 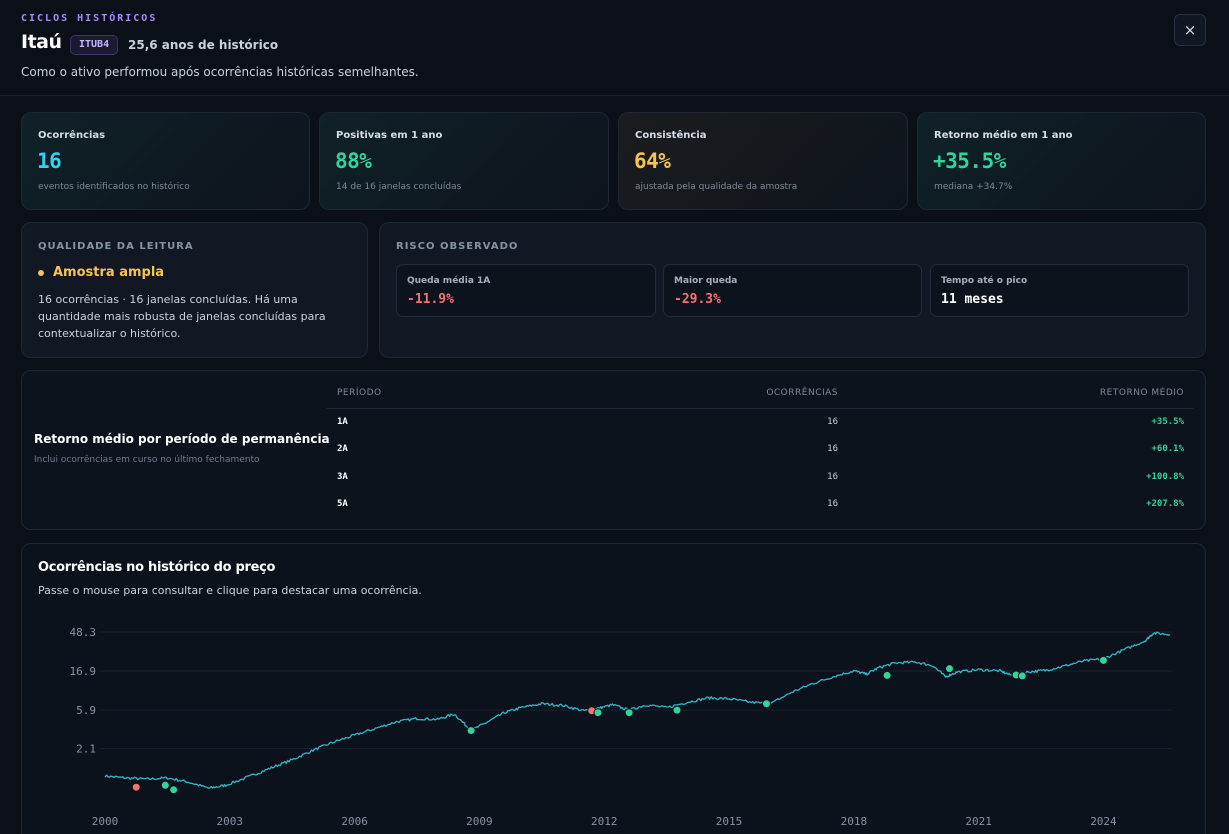 I want to click on col-header-period: PERÍODO, so click(x=359, y=393).